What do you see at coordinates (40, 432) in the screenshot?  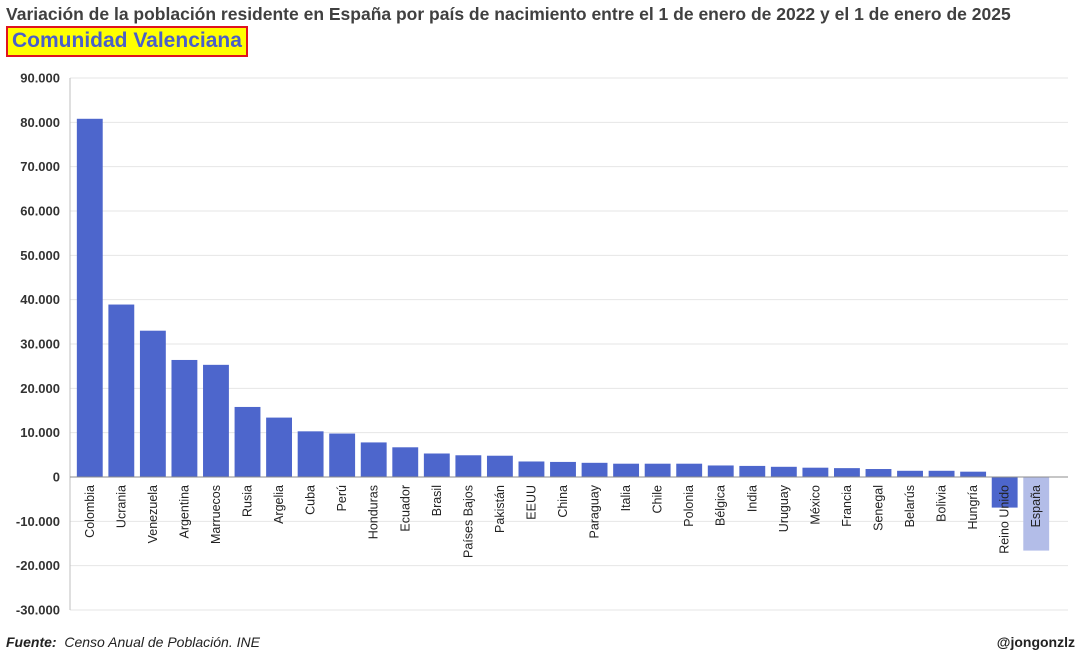 I see `y-tick-label: 10.000` at bounding box center [40, 432].